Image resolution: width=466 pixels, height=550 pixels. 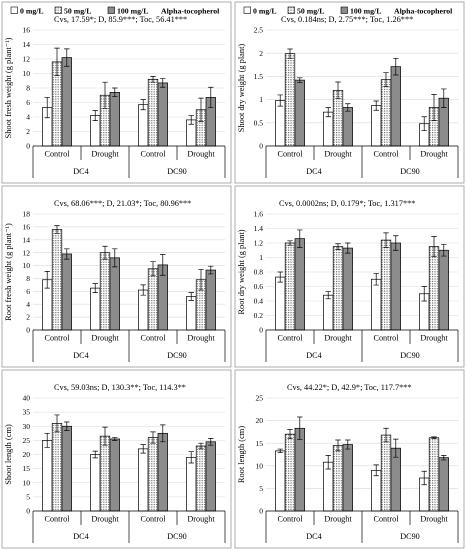 What do you see at coordinates (259, 228) in the screenshot?
I see `y-tick-label: 1.4` at bounding box center [259, 228].